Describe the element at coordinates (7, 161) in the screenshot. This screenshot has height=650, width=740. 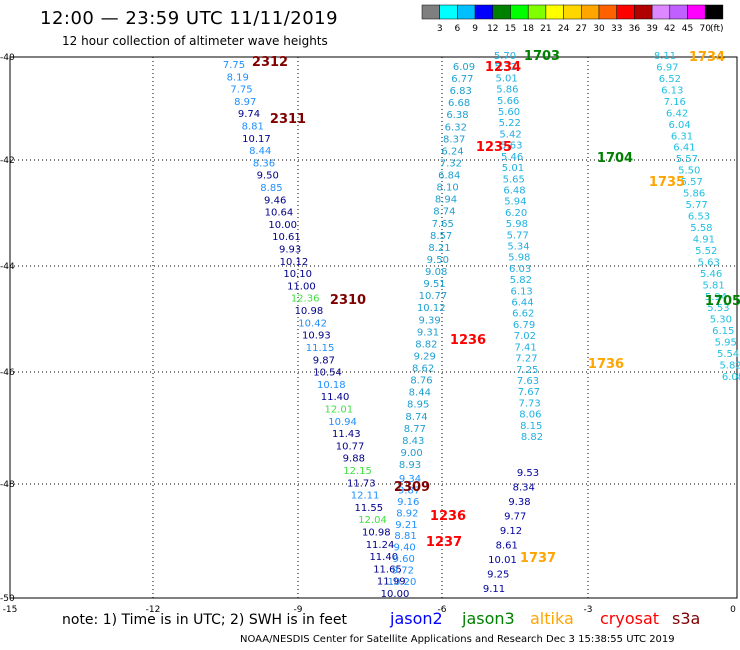
I see `y-tick-label: -42` at that location.